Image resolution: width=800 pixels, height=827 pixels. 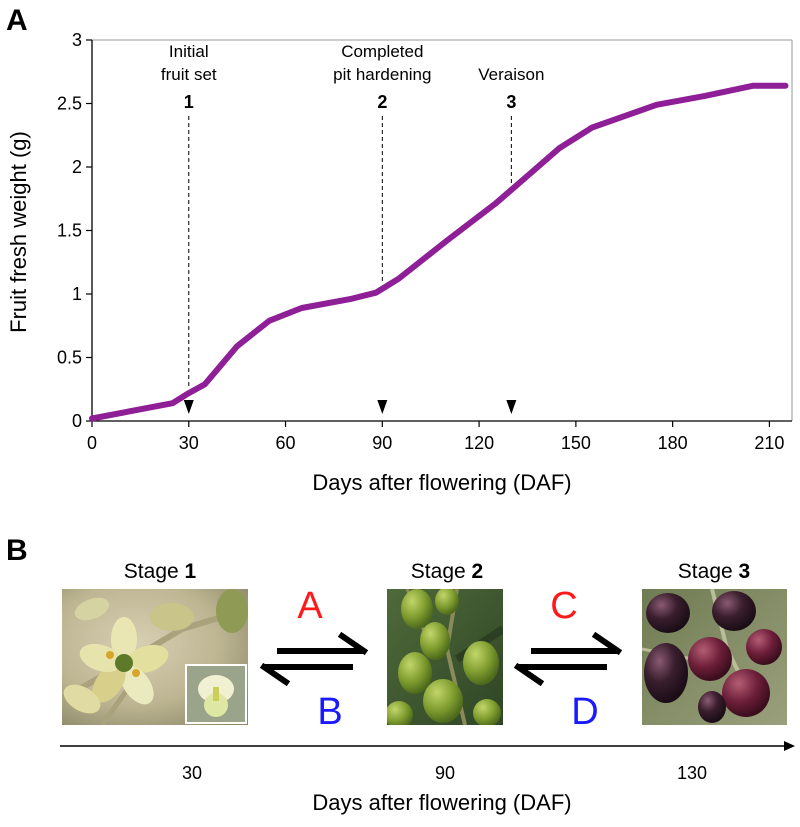 I want to click on stage-annotation-number: 2, so click(x=382, y=102).